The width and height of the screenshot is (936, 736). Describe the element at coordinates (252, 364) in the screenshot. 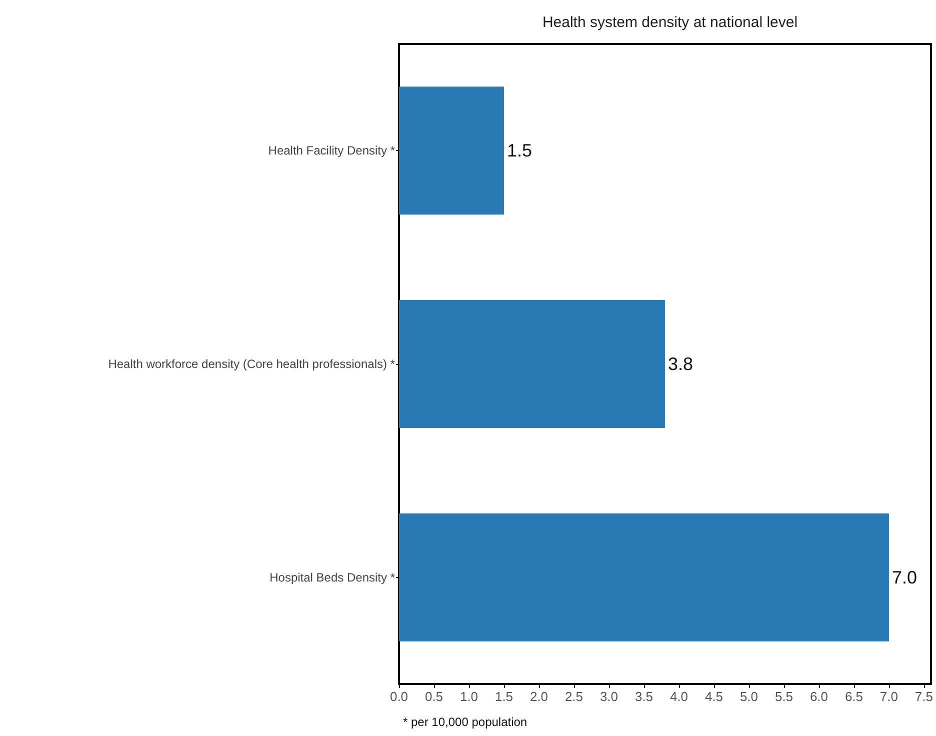

I see `y-tick-label: Health workforce density (Core health professionals) *` at that location.